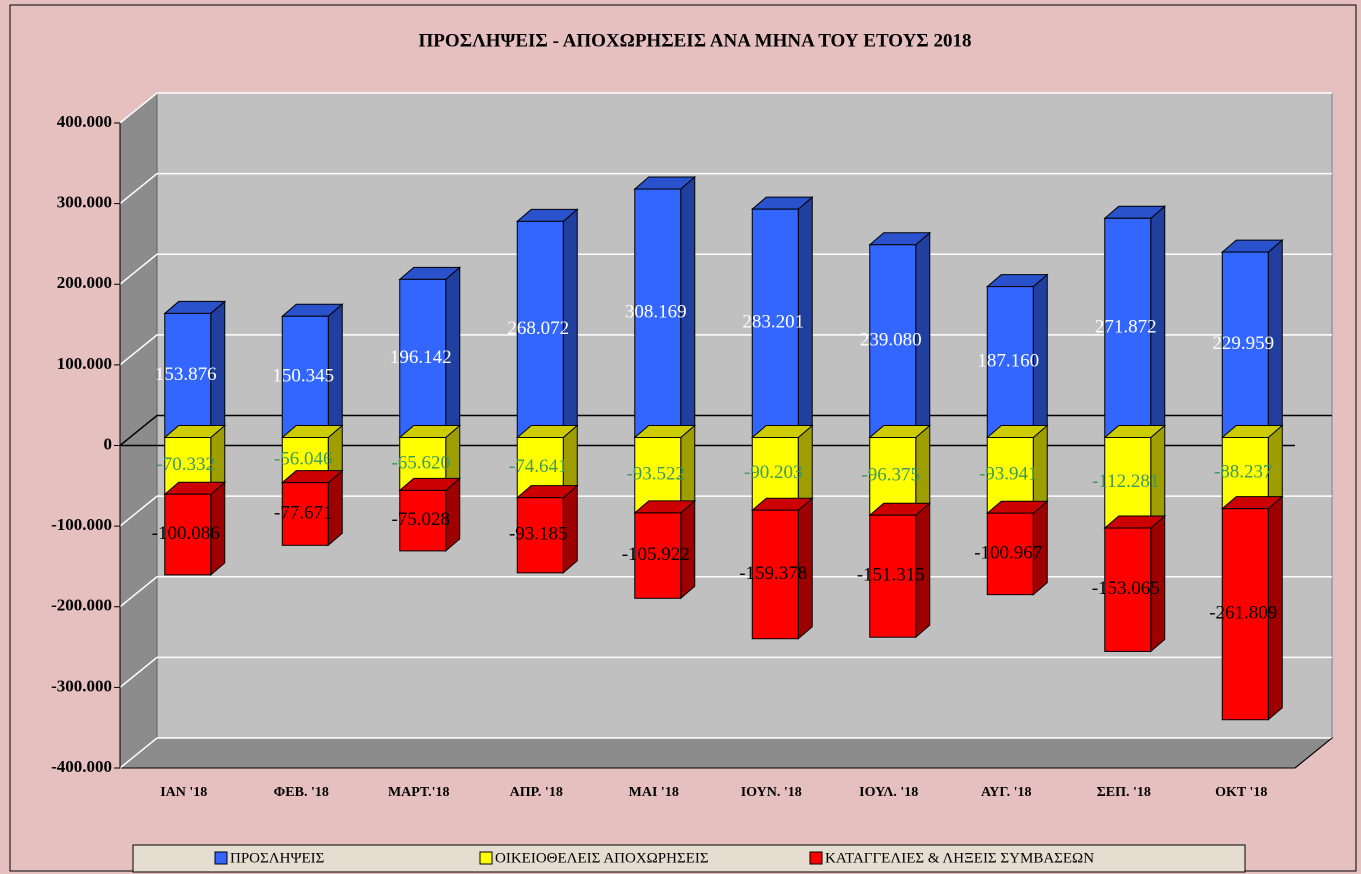 This screenshot has height=874, width=1361. What do you see at coordinates (419, 792) in the screenshot?
I see `x-tick-label: ΜΑΡΤ.'18` at bounding box center [419, 792].